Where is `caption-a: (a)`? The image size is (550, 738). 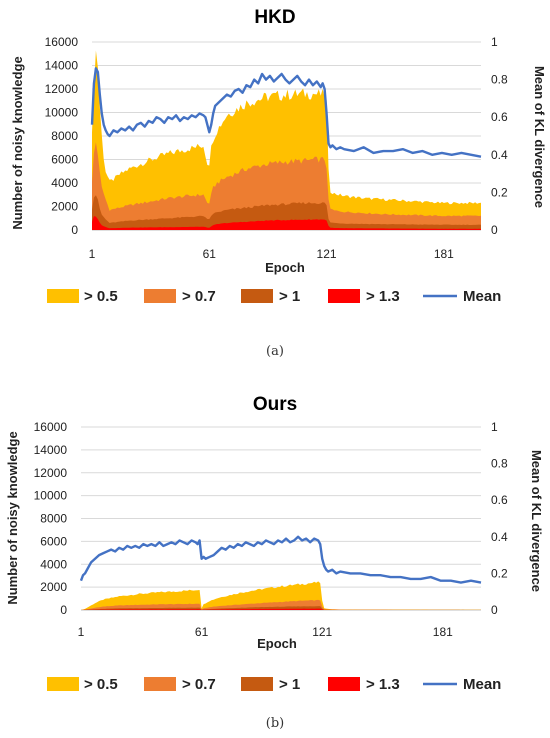 caption-a: (a) is located at coordinates (275, 351).